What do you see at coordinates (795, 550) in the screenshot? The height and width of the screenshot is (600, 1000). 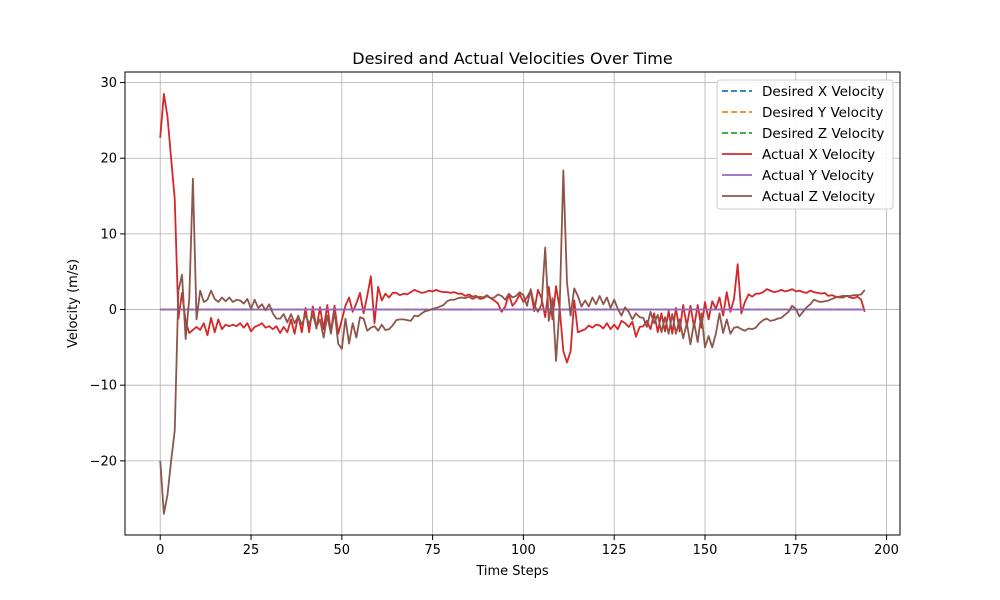 I see `x-tick-label: 175` at bounding box center [795, 550].